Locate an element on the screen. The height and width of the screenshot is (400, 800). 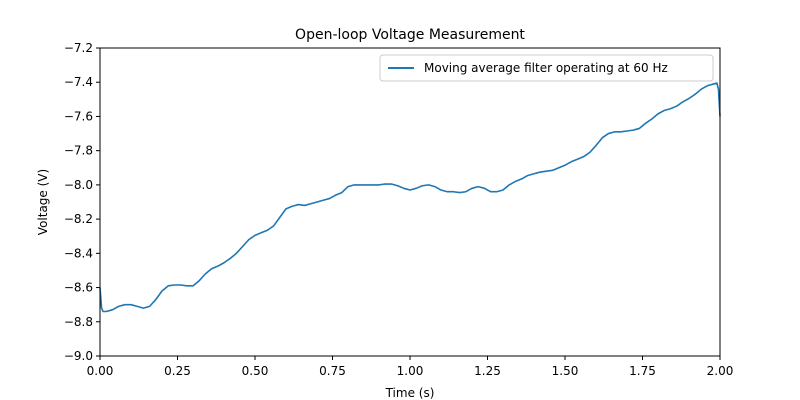
y-tick-label: −8.0 is located at coordinates (78, 185).